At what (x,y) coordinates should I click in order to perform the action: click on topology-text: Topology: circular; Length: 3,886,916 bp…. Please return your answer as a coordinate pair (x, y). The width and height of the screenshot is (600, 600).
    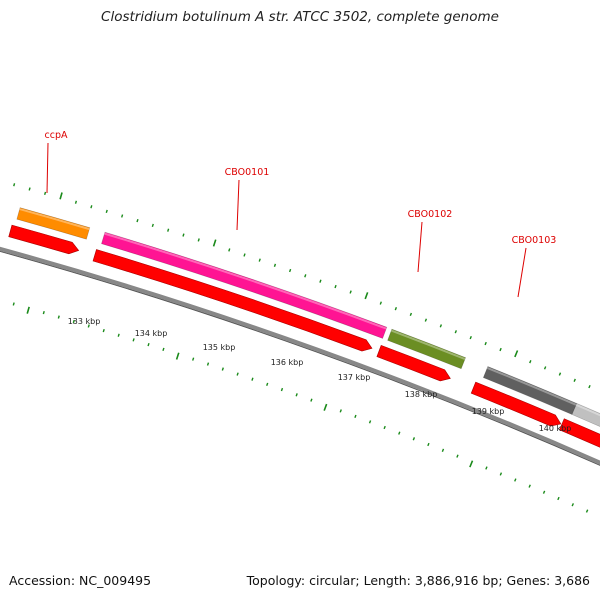
    Looking at the image, I should click on (418, 580).